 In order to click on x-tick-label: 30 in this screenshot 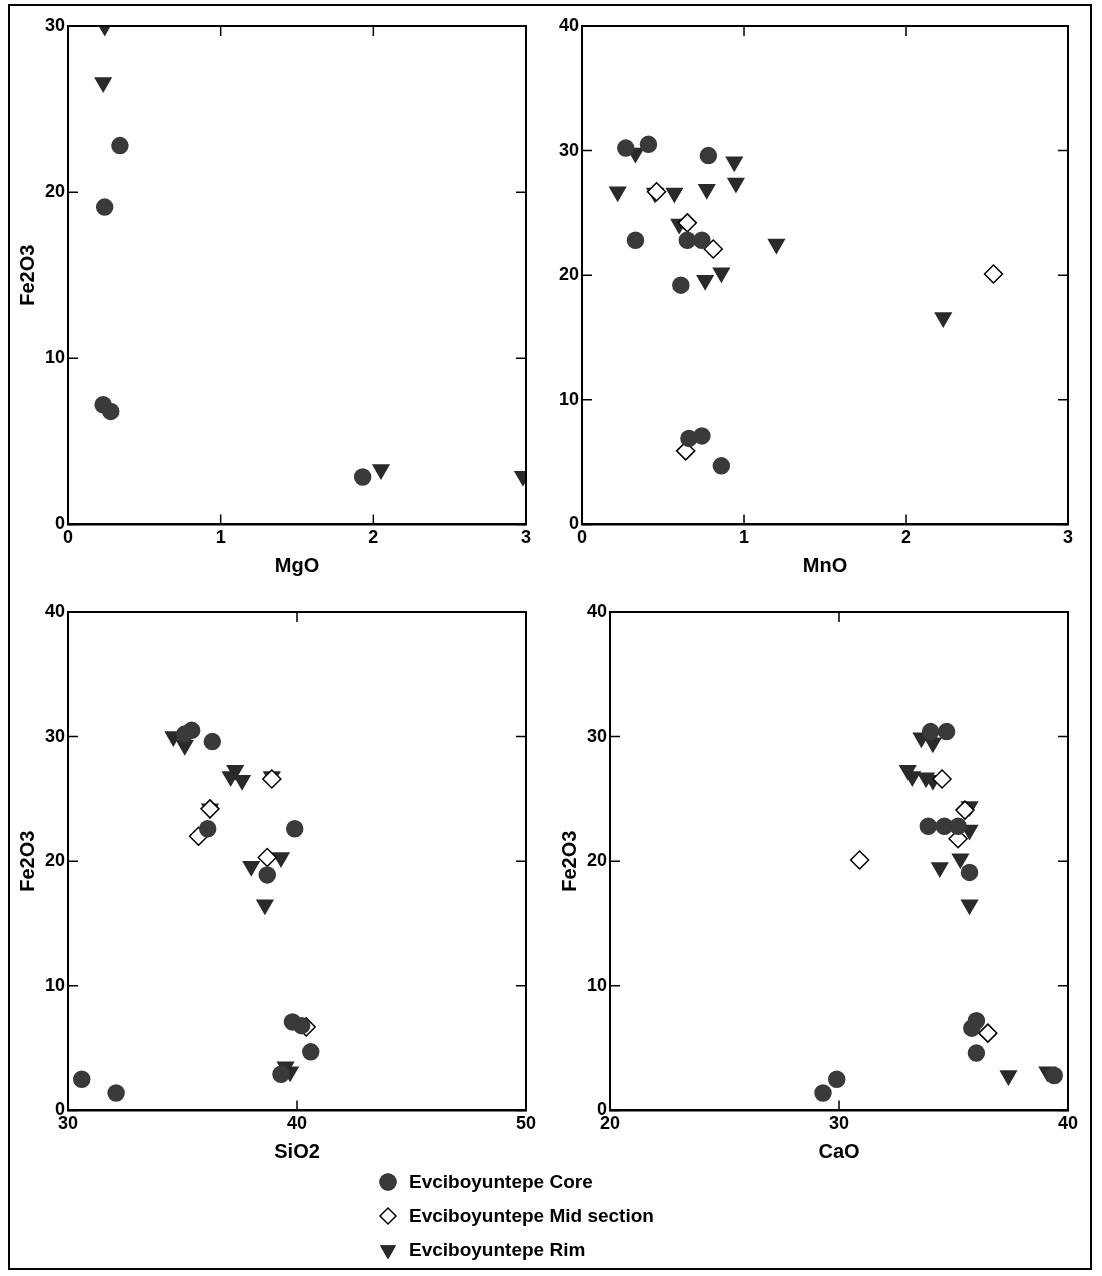, I will do `click(839, 1123)`.